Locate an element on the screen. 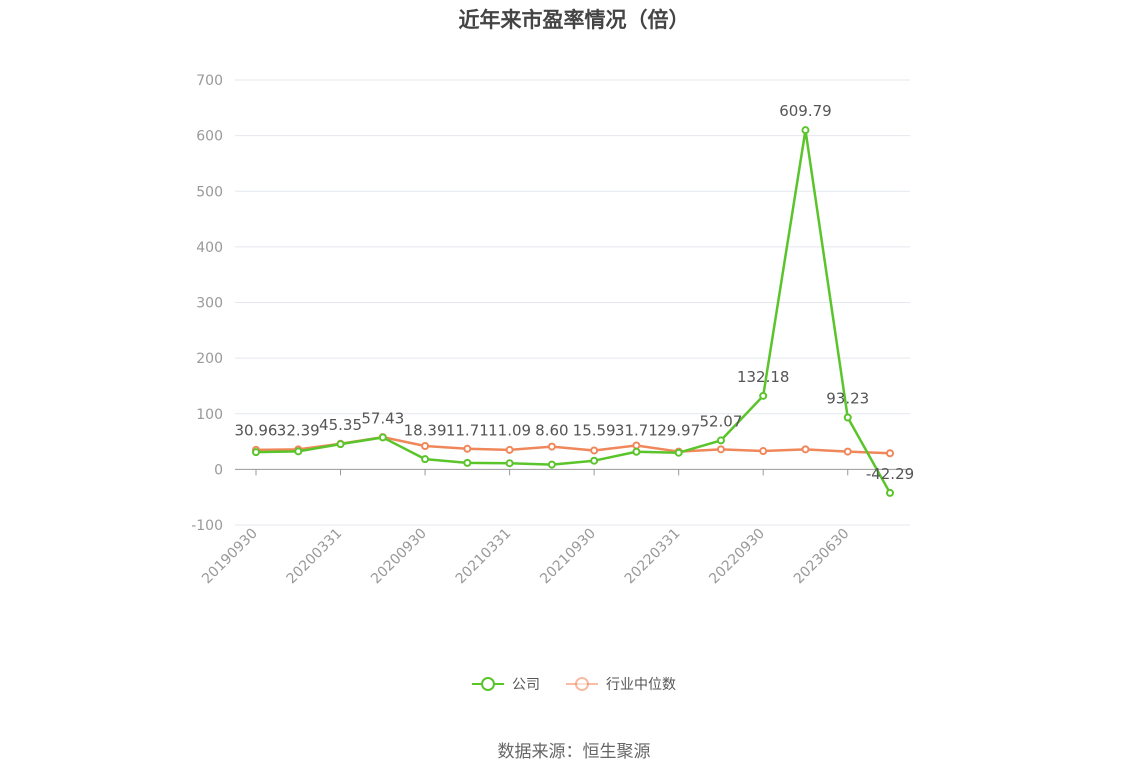 The image size is (1148, 776). data-label: 93.23 is located at coordinates (847, 399).